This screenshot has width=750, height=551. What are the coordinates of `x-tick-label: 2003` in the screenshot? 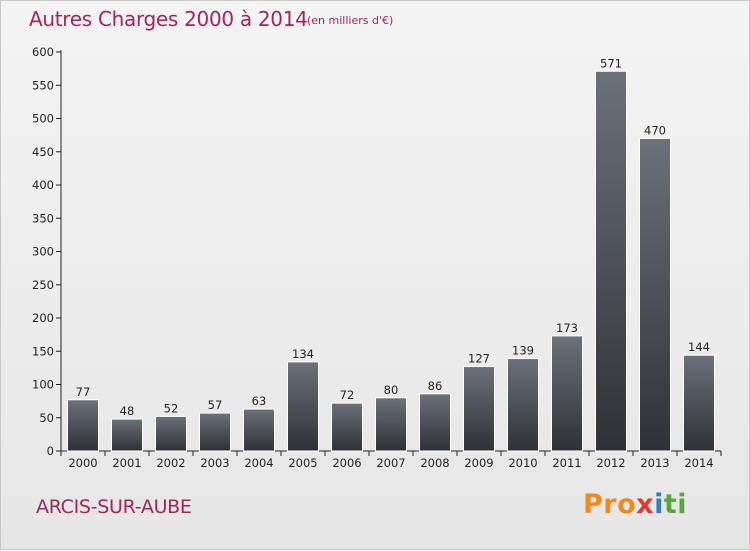 It's located at (214, 463).